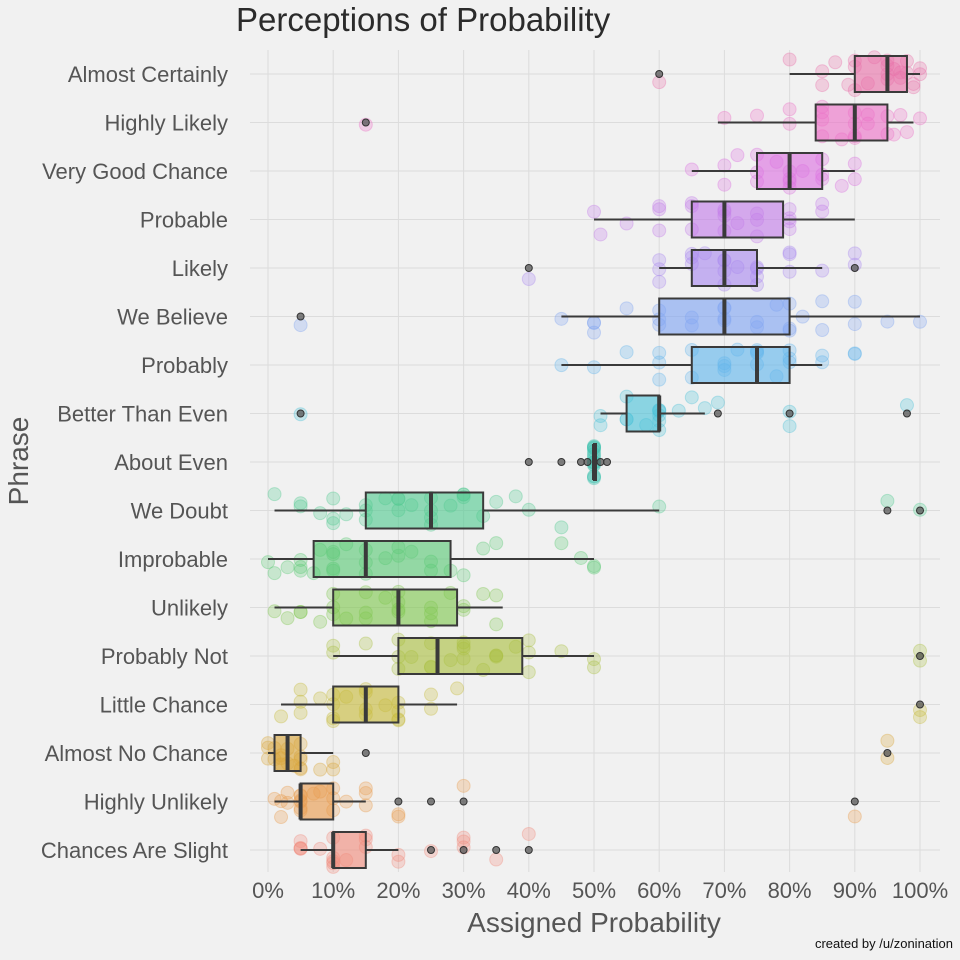 This screenshot has height=960, width=960. What do you see at coordinates (18, 461) in the screenshot?
I see `y-axis-title: Phrase` at bounding box center [18, 461].